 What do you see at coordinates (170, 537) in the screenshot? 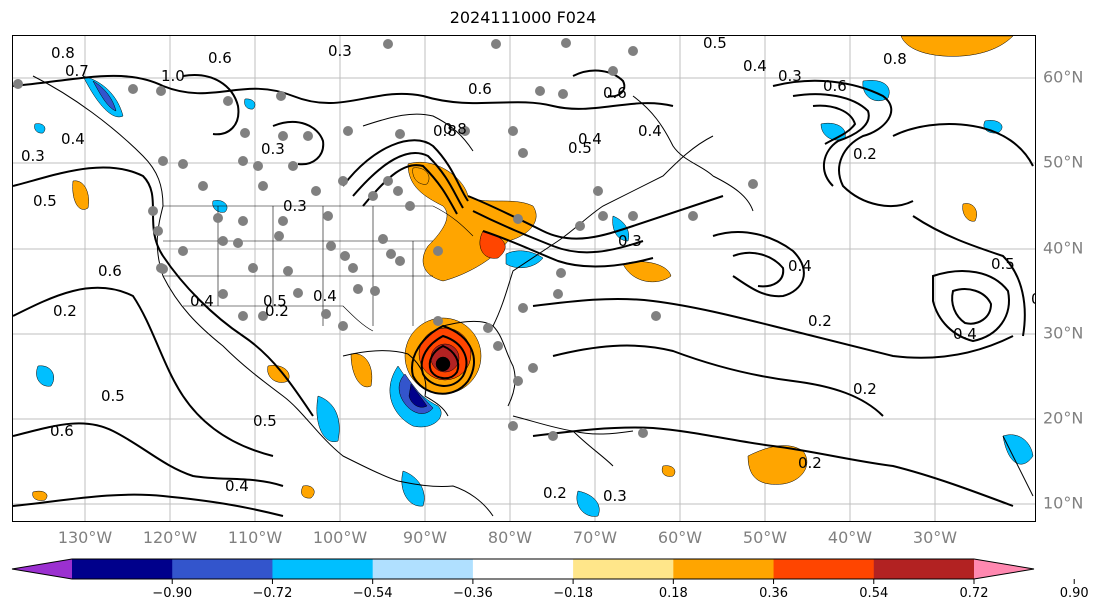
I see `longitude-label: 120°W` at bounding box center [170, 537].